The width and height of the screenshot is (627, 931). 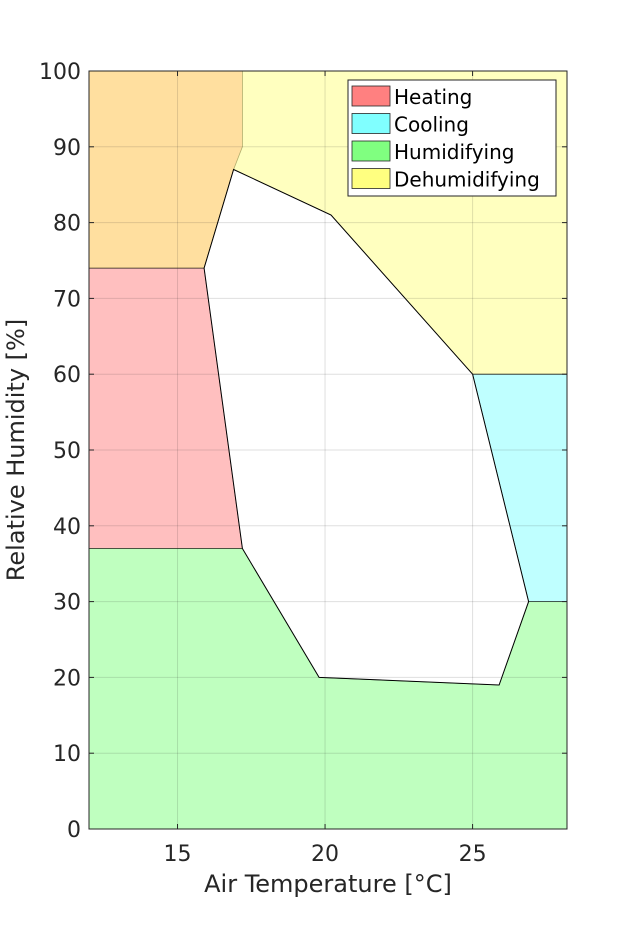 I want to click on y-tick-label: 80, so click(x=67, y=224).